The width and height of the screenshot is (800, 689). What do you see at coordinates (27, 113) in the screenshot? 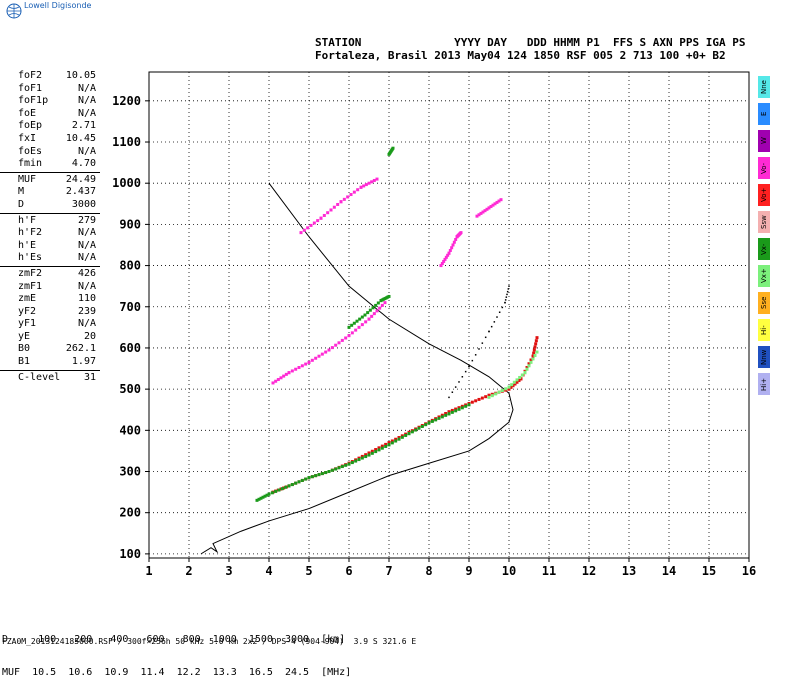
I see `param-label: foE` at bounding box center [27, 113].